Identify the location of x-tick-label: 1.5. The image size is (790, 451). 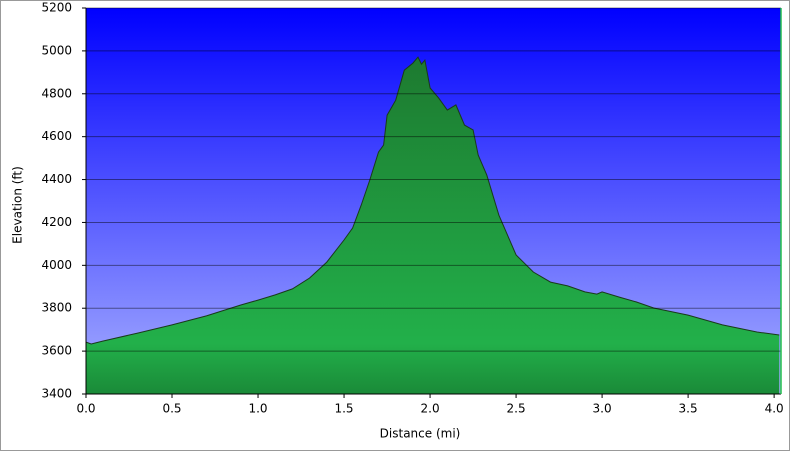
(343, 409).